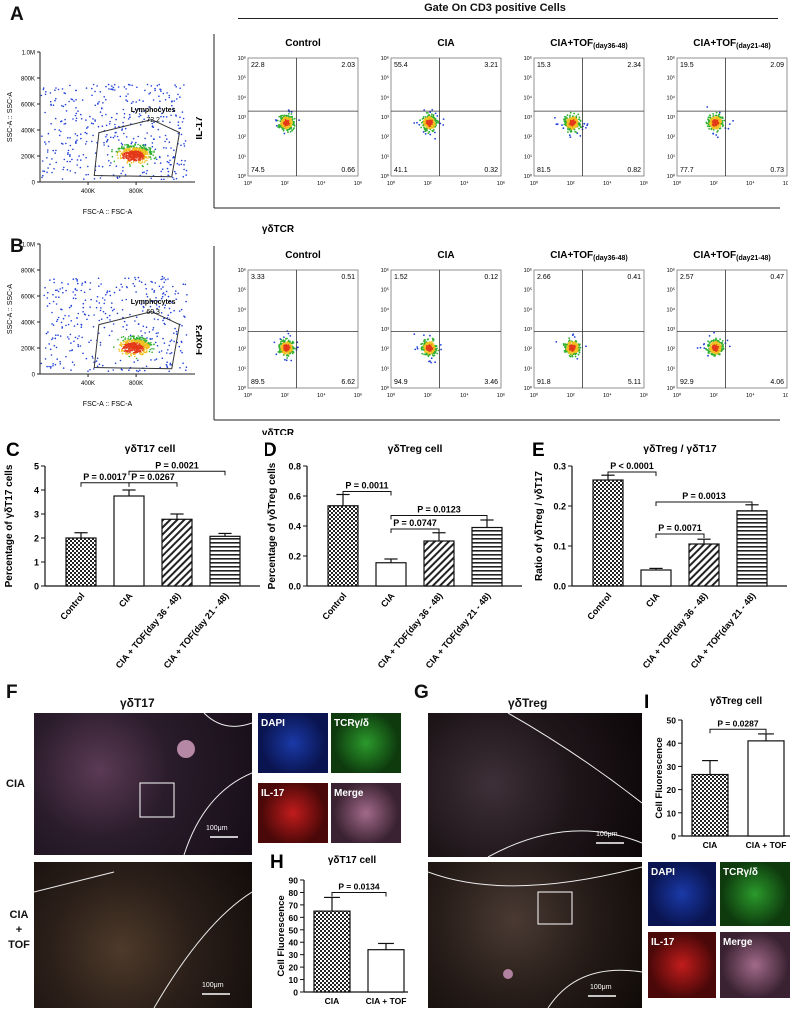  What do you see at coordinates (632, 466) in the screenshot?
I see `p-value: P < 0.0001` at bounding box center [632, 466].